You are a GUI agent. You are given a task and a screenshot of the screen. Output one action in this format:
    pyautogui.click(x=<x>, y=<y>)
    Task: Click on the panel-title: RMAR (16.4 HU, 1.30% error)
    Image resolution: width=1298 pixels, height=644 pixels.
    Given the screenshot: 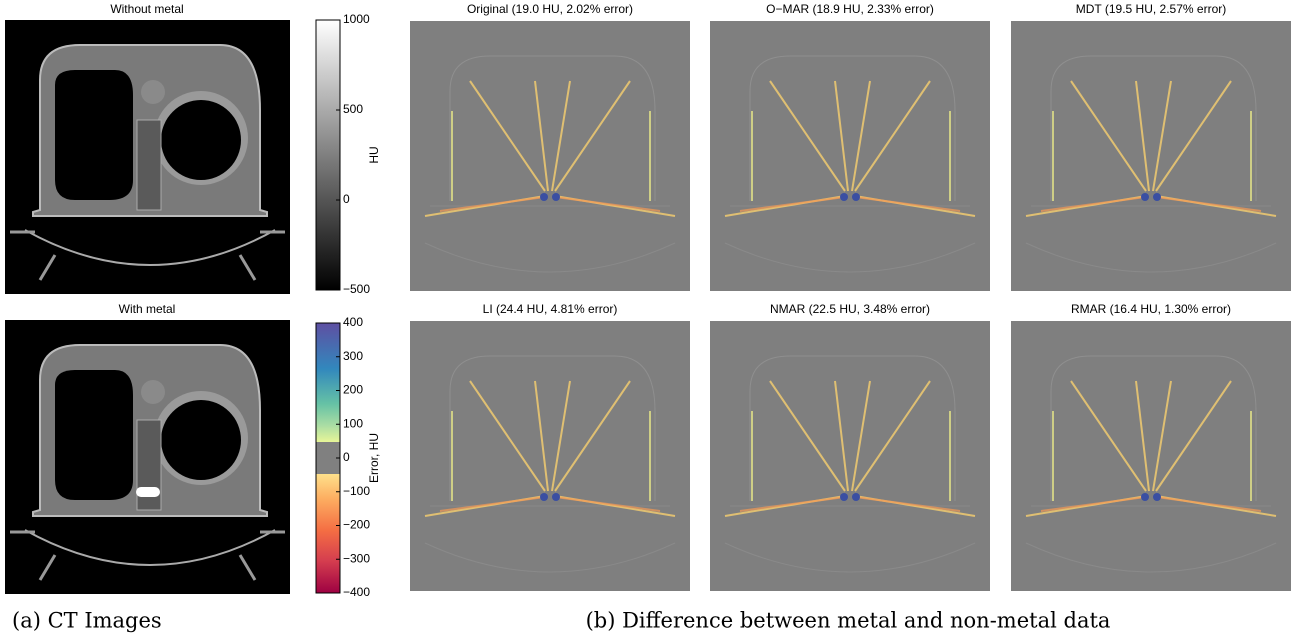 What is the action you would take?
    pyautogui.click(x=1151, y=309)
    